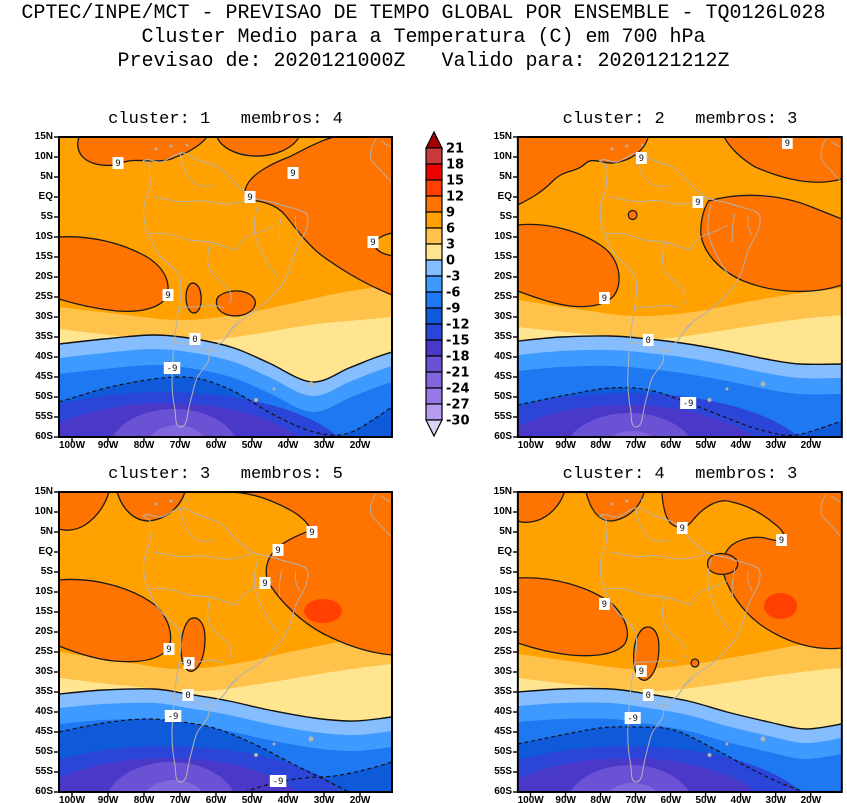 The width and height of the screenshot is (847, 803). What do you see at coordinates (680, 119) in the screenshot?
I see `panel-title-cluster-2: cluster: 2 membros: 3` at bounding box center [680, 119].